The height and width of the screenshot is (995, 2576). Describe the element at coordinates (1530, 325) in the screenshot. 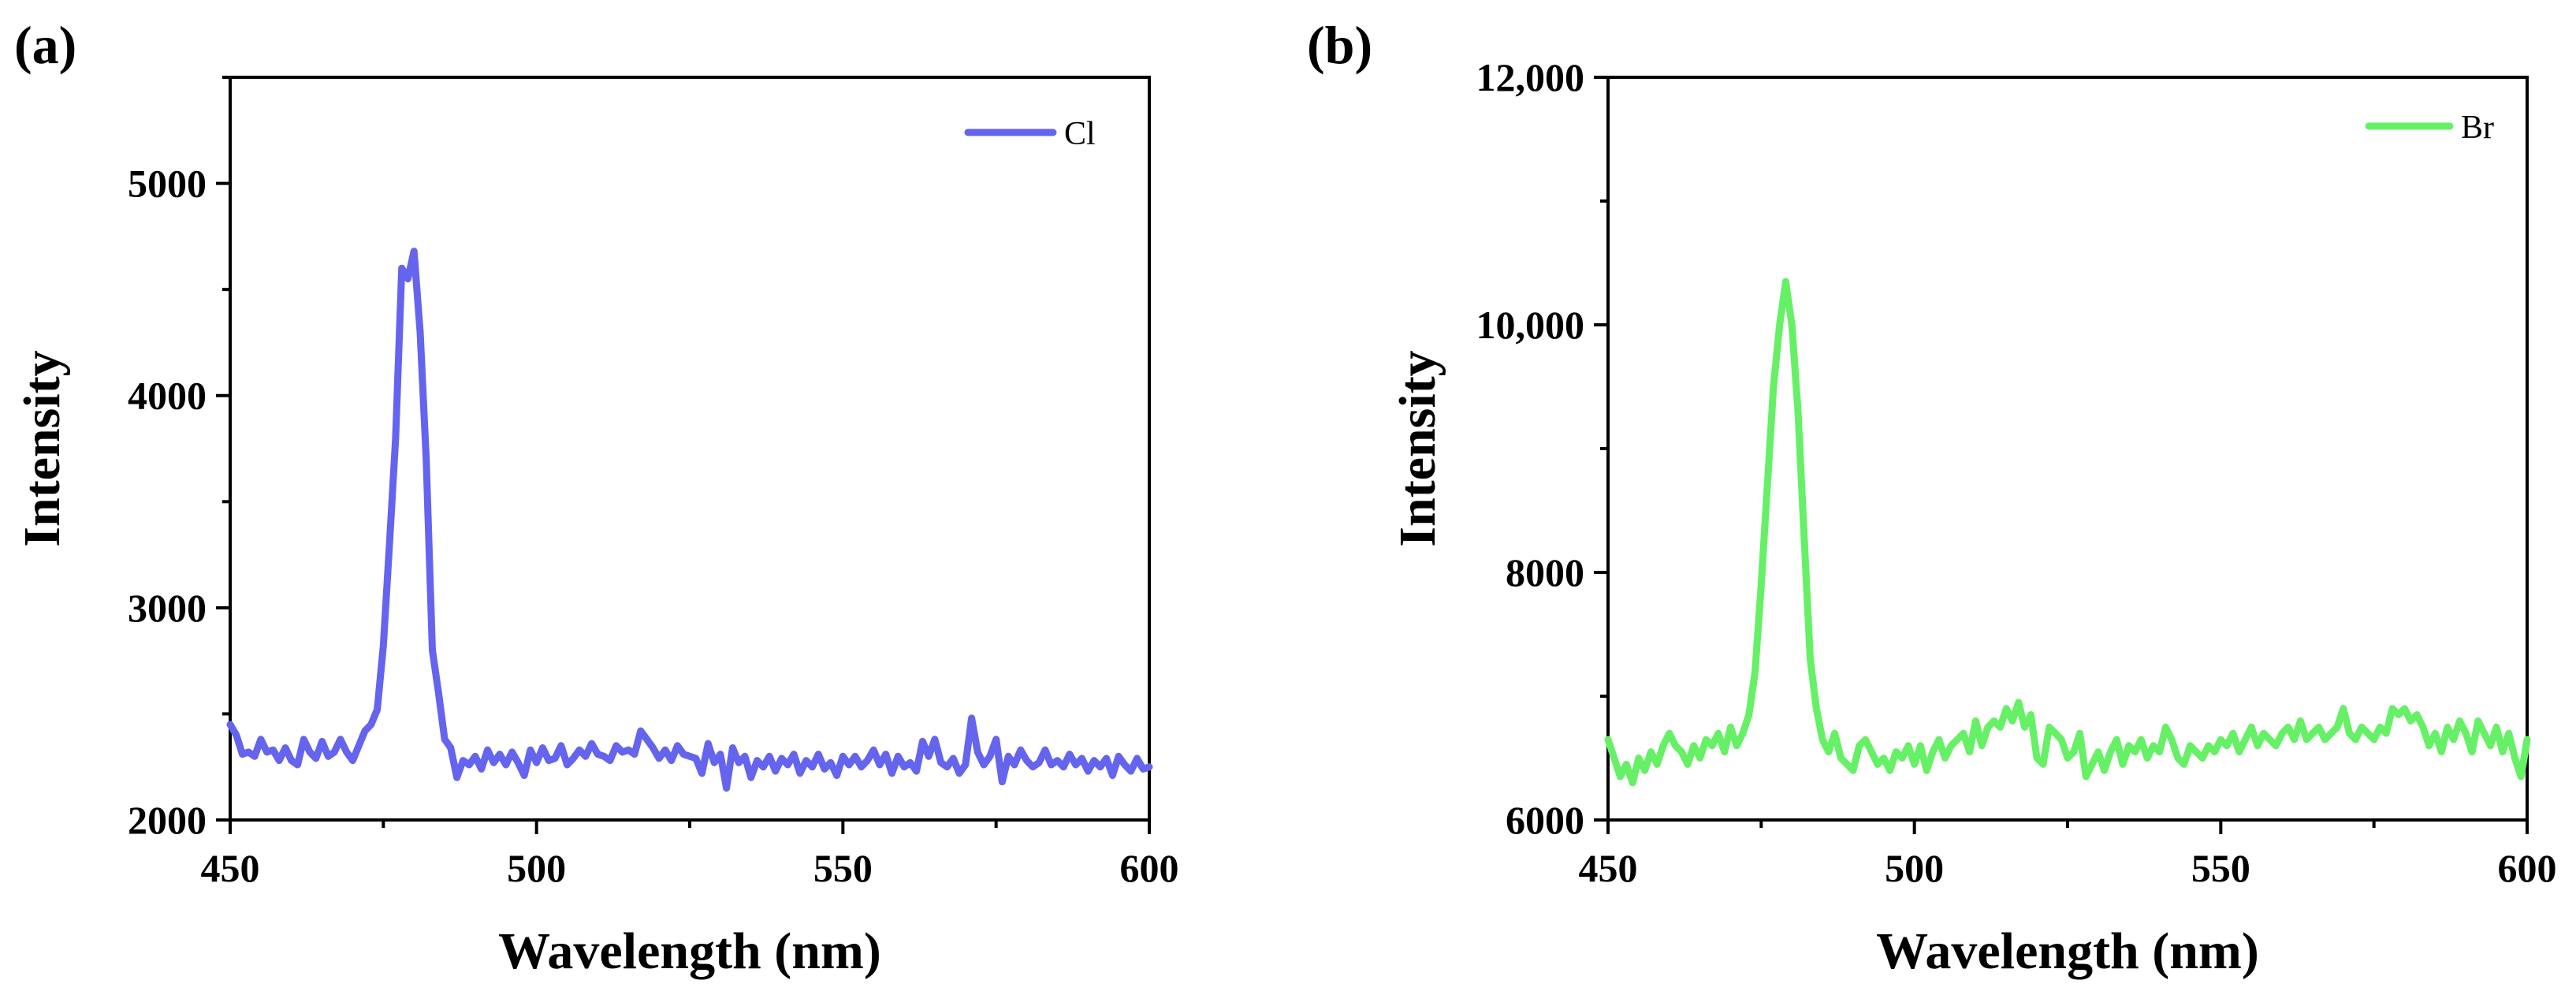

I see `y-tick-label: 10,000` at that location.